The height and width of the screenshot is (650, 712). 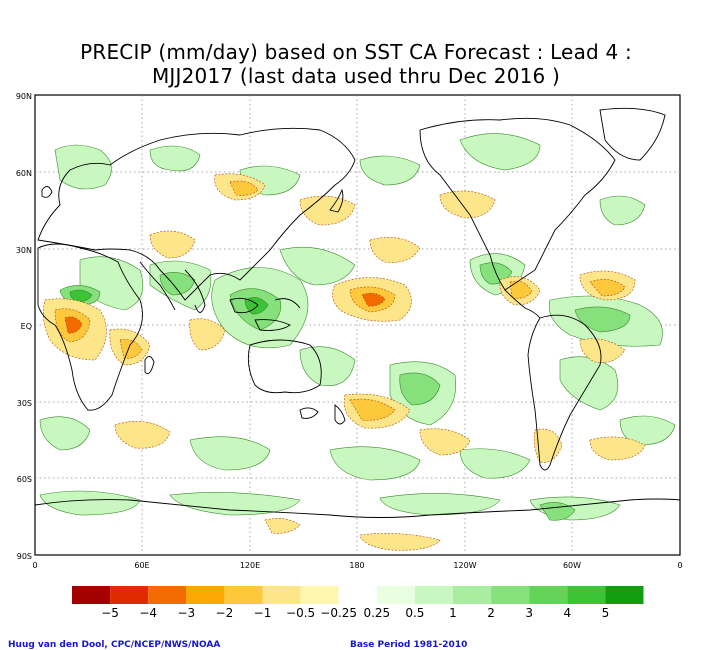 I want to click on lon-label: 60E, so click(x=141, y=565).